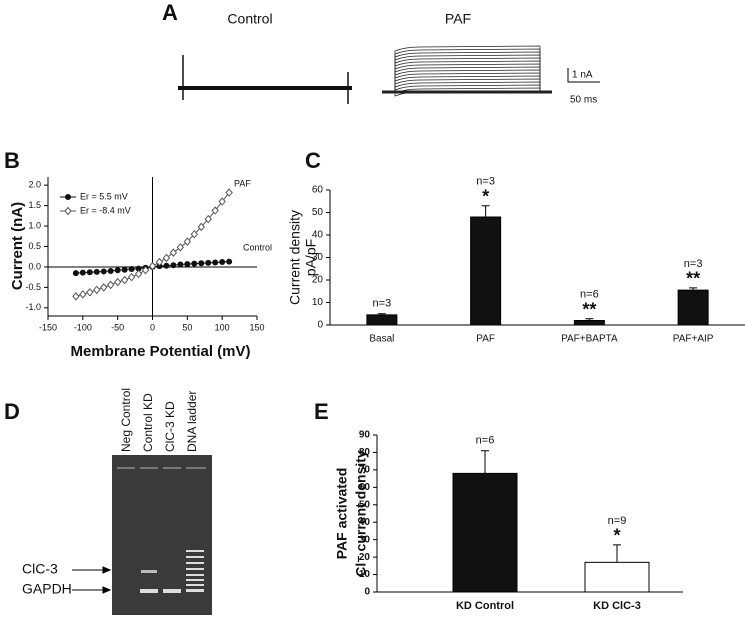 Image resolution: width=745 pixels, height=619 pixels. I want to click on y-tick-label: 2.0, so click(34, 185).